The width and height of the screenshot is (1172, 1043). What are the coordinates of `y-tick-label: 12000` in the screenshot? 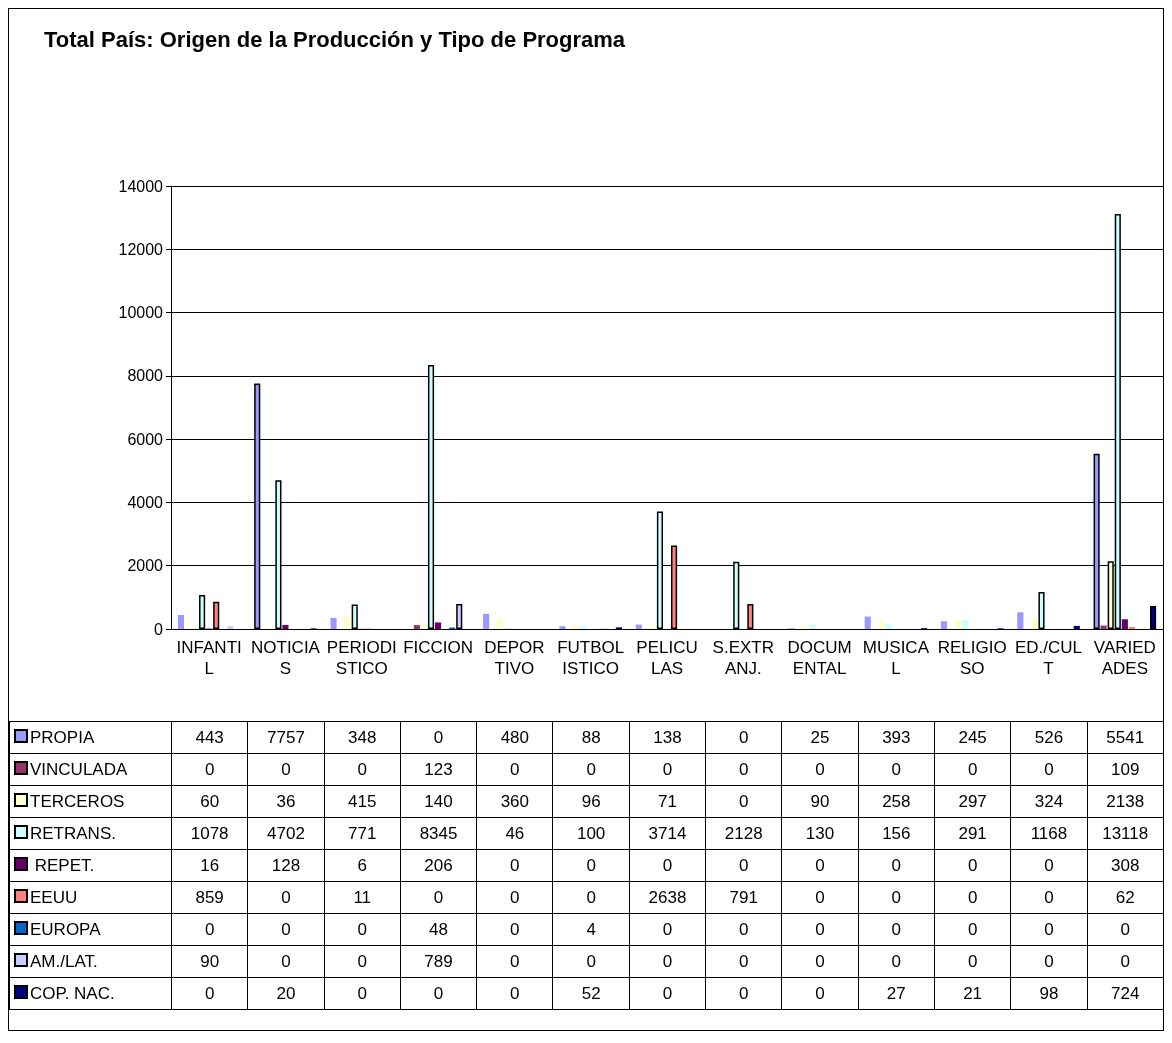 It's located at (141, 249).